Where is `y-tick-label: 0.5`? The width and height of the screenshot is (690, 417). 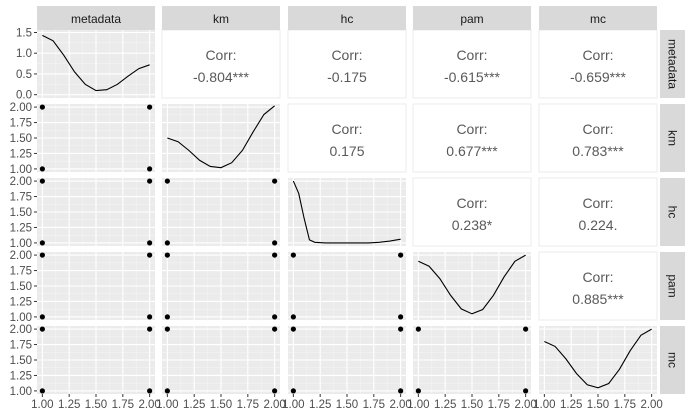
y-tick-label: 0.5 is located at coordinates (24, 75).